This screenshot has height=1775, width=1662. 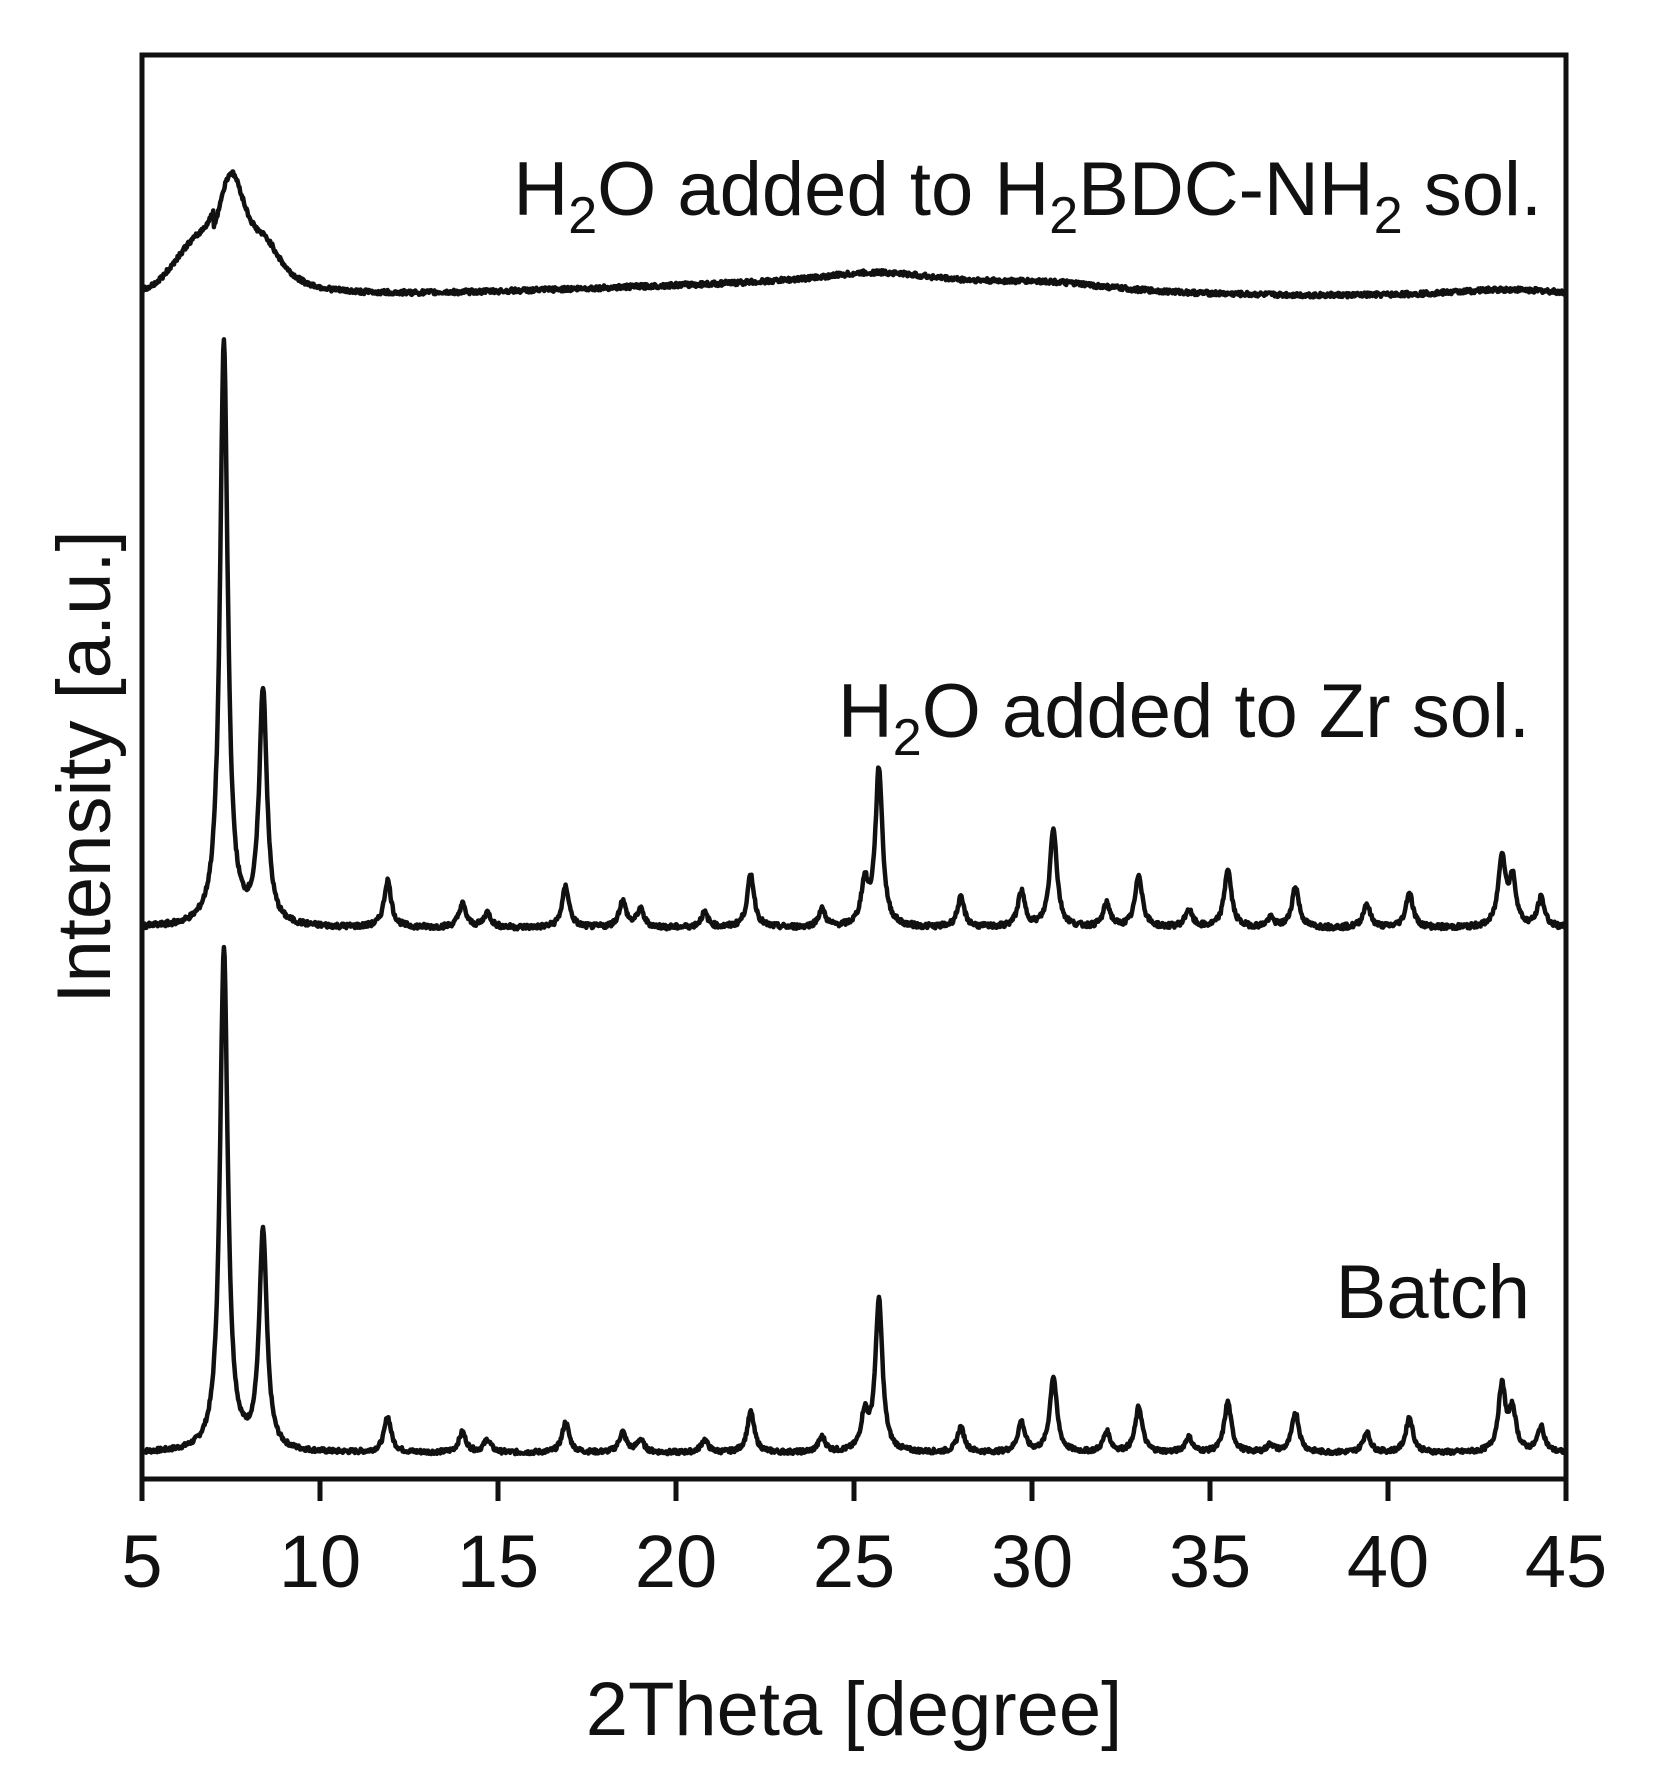 I want to click on x-tick-label: 20, so click(x=676, y=1561).